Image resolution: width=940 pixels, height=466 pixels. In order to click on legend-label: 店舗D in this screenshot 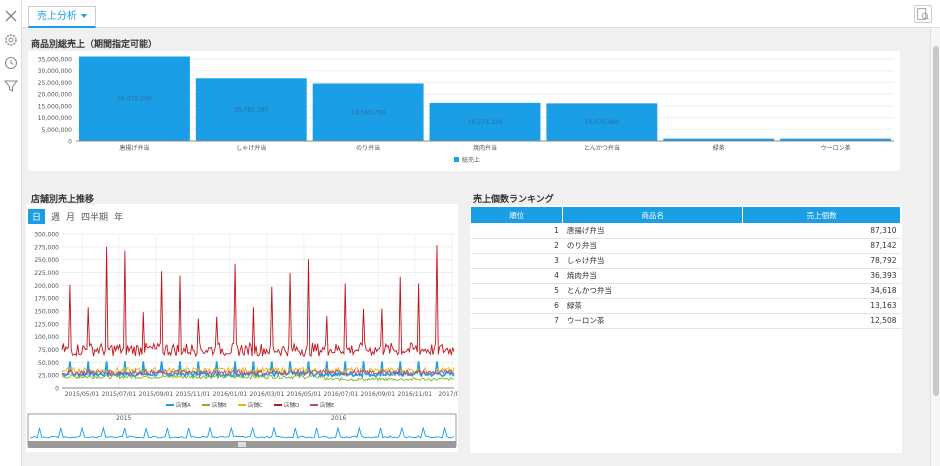, I will do `click(291, 405)`.